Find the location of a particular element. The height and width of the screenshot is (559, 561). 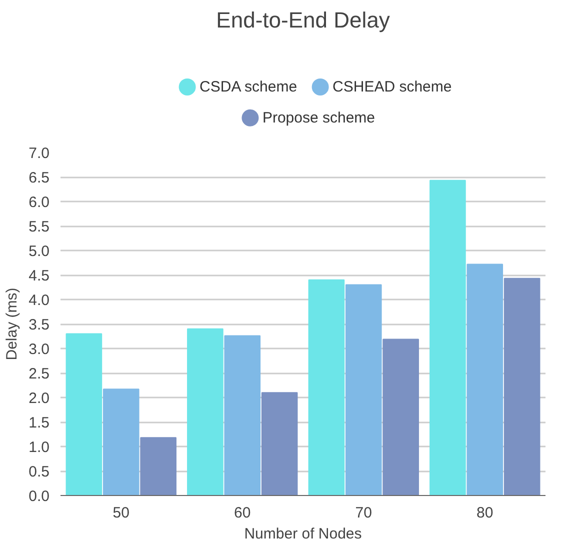

x-tick-label: 80 is located at coordinates (485, 513).